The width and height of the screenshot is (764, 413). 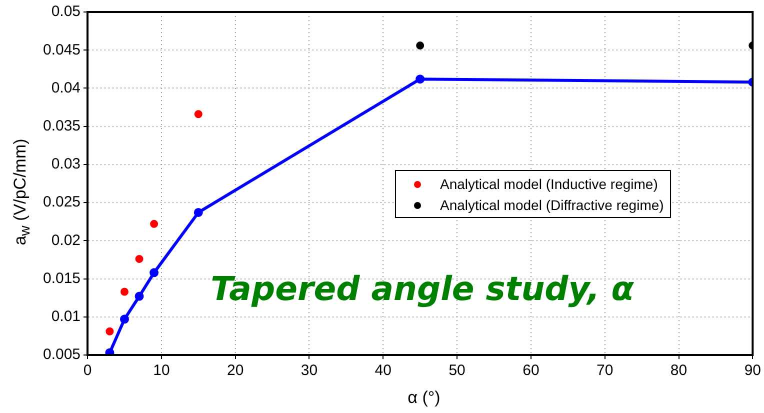 What do you see at coordinates (61, 49) in the screenshot?
I see `y-tick-label: 0.045` at bounding box center [61, 49].